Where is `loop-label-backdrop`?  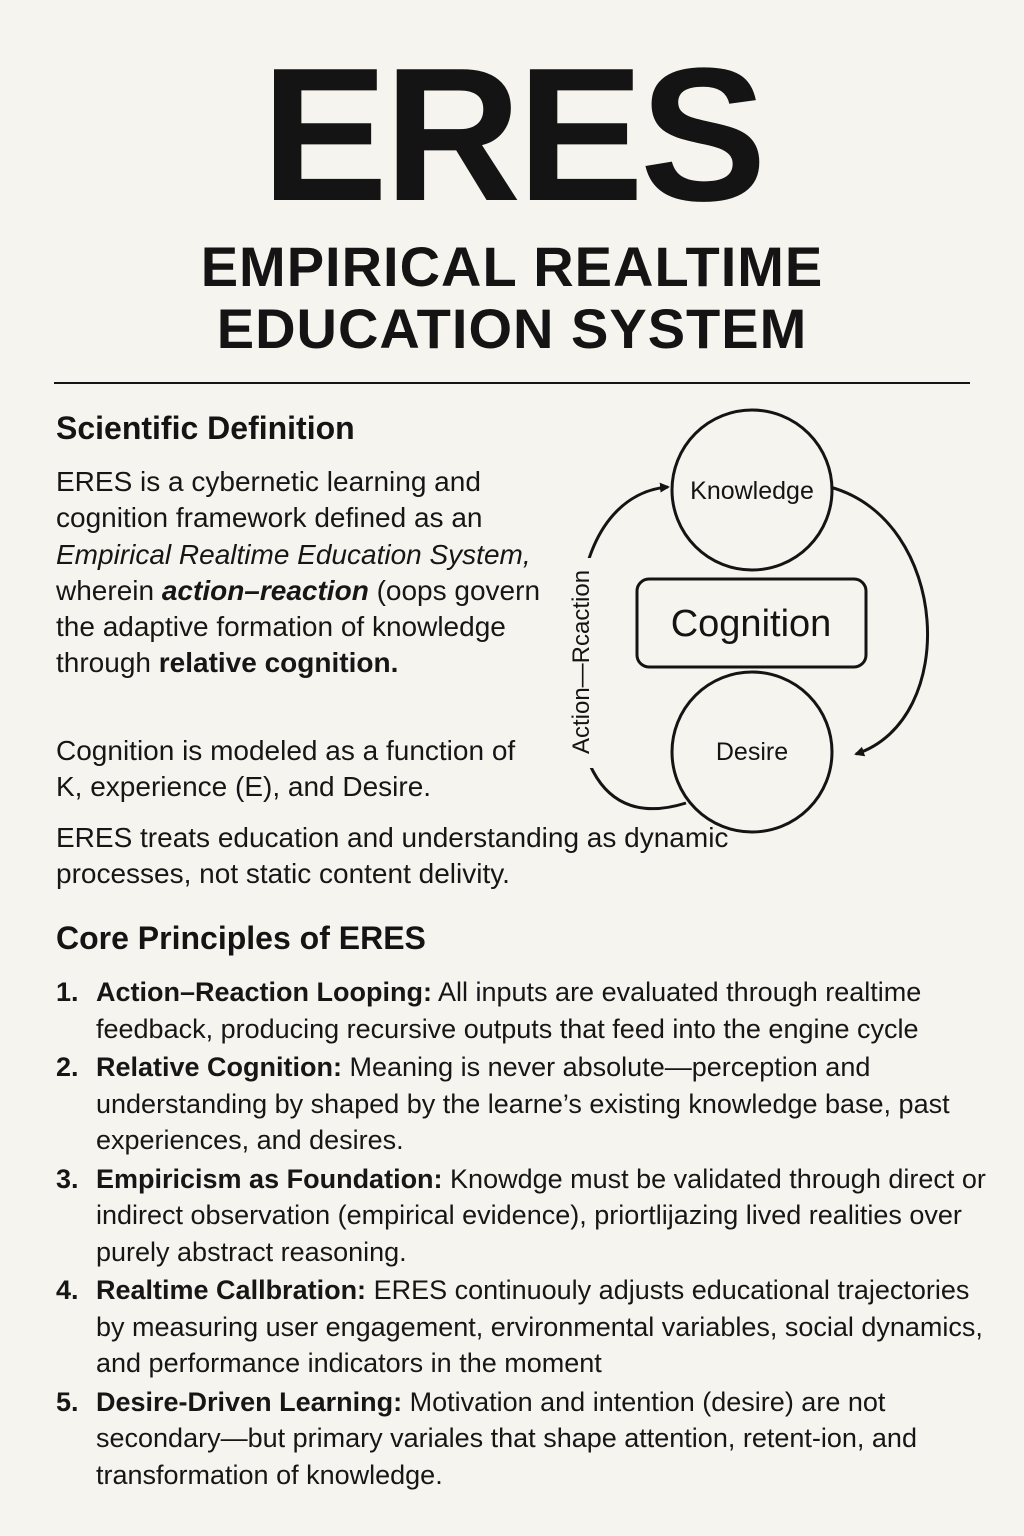
loop-label-backdrop is located at coordinates (581, 663).